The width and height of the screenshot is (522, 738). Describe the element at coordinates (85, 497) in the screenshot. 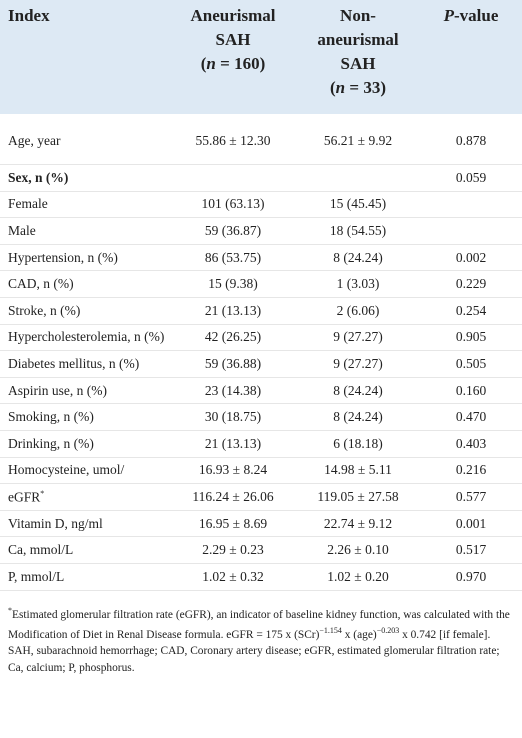

I see `table-cell: eGFR*` at that location.